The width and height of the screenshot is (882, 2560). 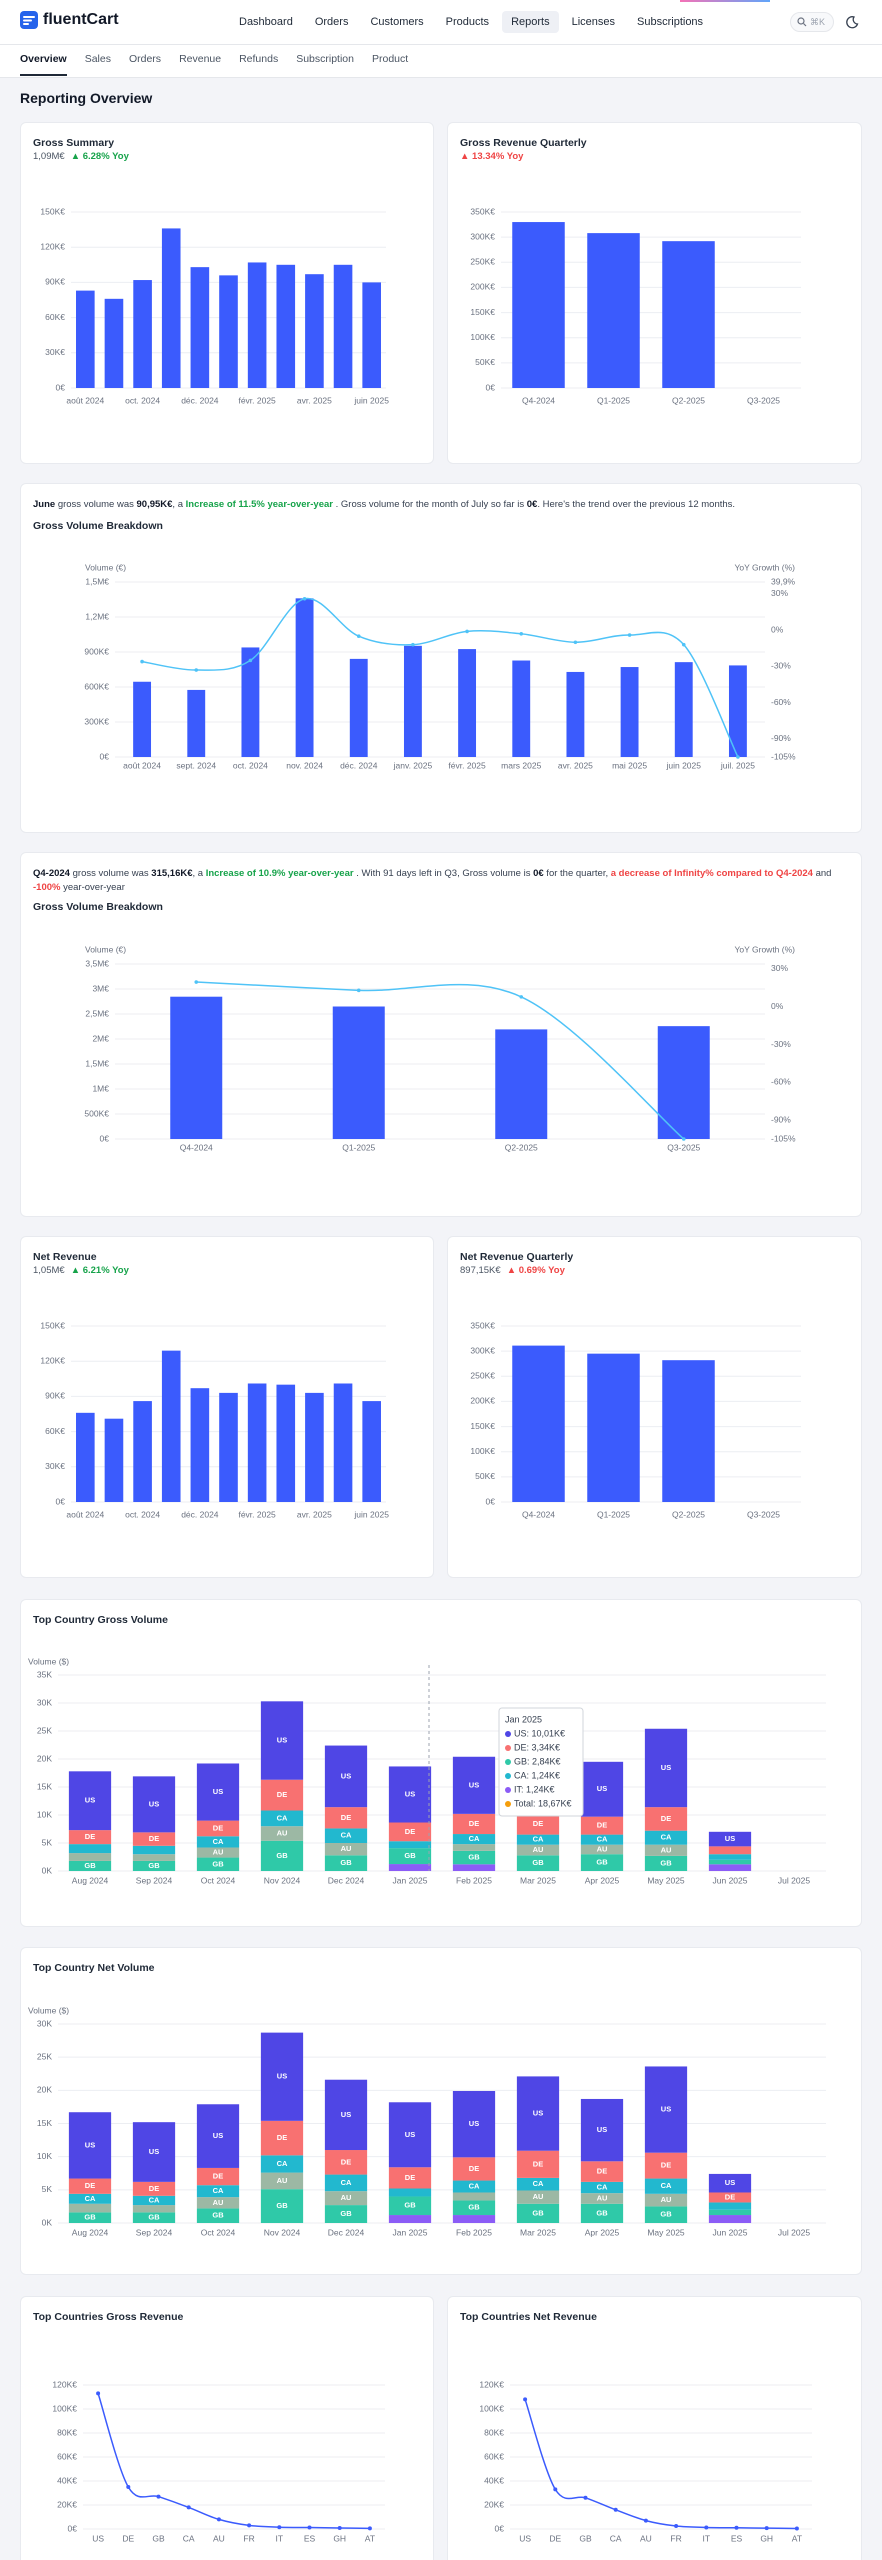 I want to click on nav-item: Customers, so click(x=397, y=22).